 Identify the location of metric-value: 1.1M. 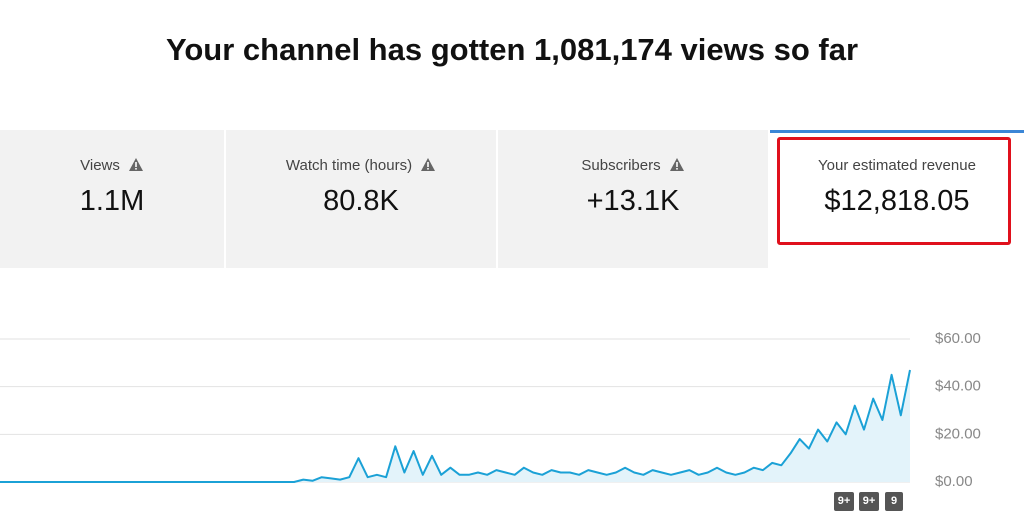
(112, 201).